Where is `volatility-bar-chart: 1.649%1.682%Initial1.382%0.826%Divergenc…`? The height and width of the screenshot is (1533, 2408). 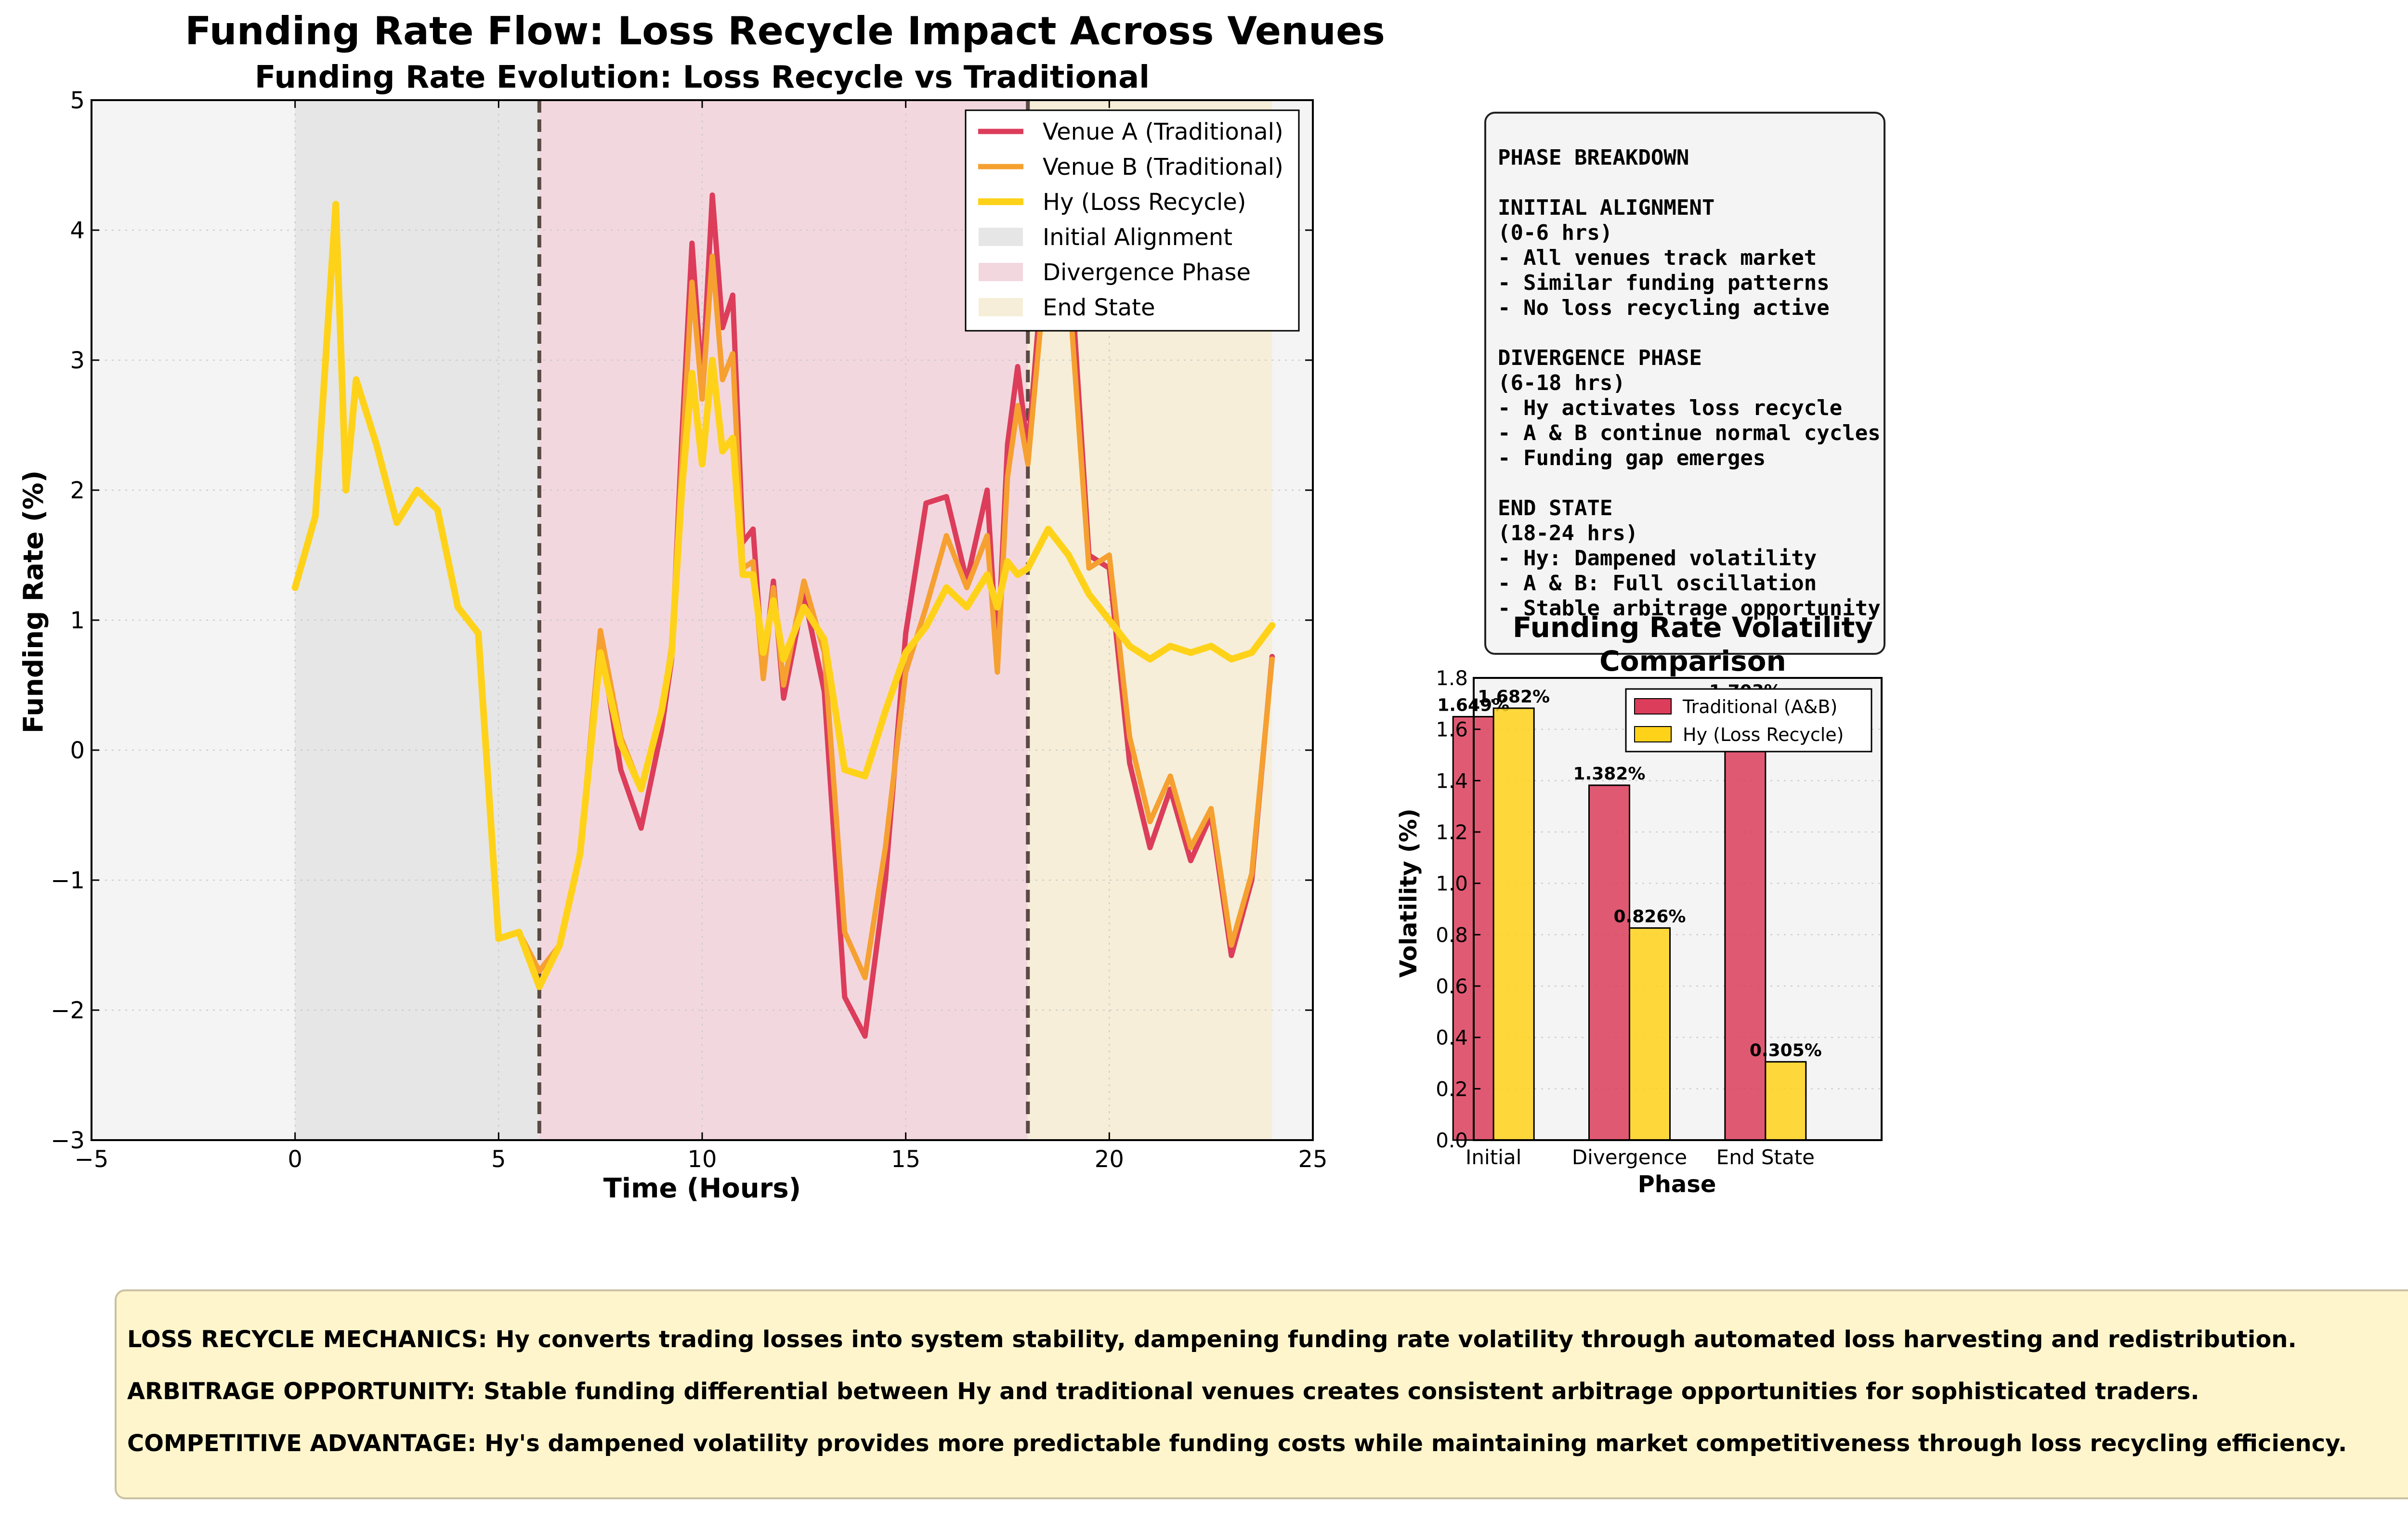 volatility-bar-chart: 1.649%1.682%Initial1.382%0.826%Divergenc… is located at coordinates (1659, 917).